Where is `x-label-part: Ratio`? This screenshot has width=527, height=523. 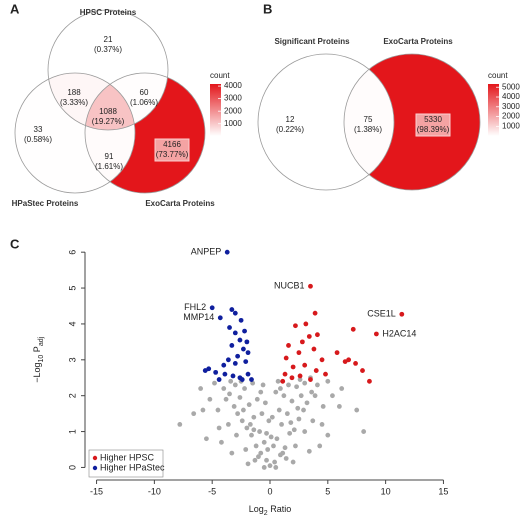 x-label-part: Ratio is located at coordinates (280, 509).